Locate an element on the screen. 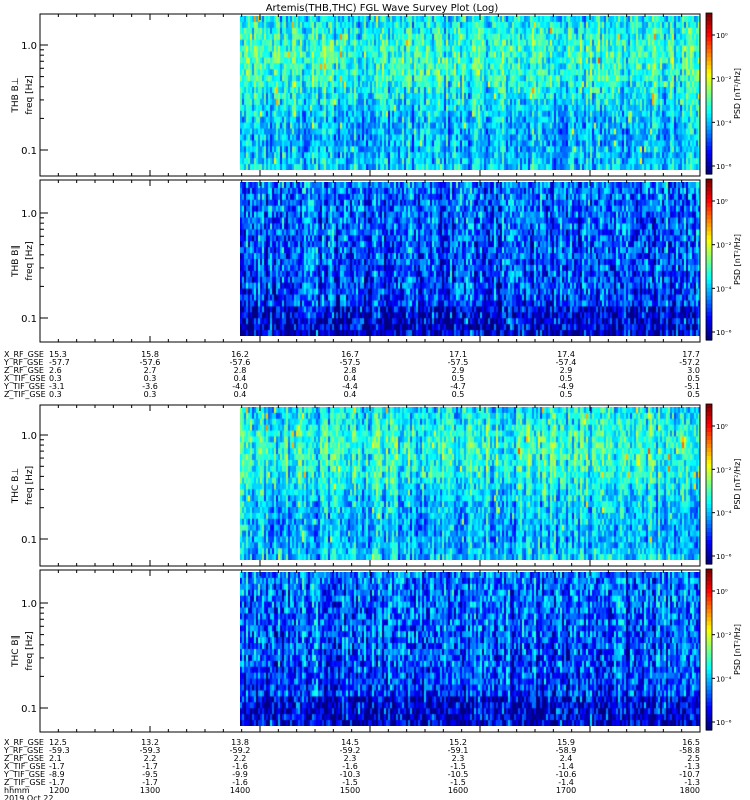  colorbar-frame is located at coordinates (709, 649).